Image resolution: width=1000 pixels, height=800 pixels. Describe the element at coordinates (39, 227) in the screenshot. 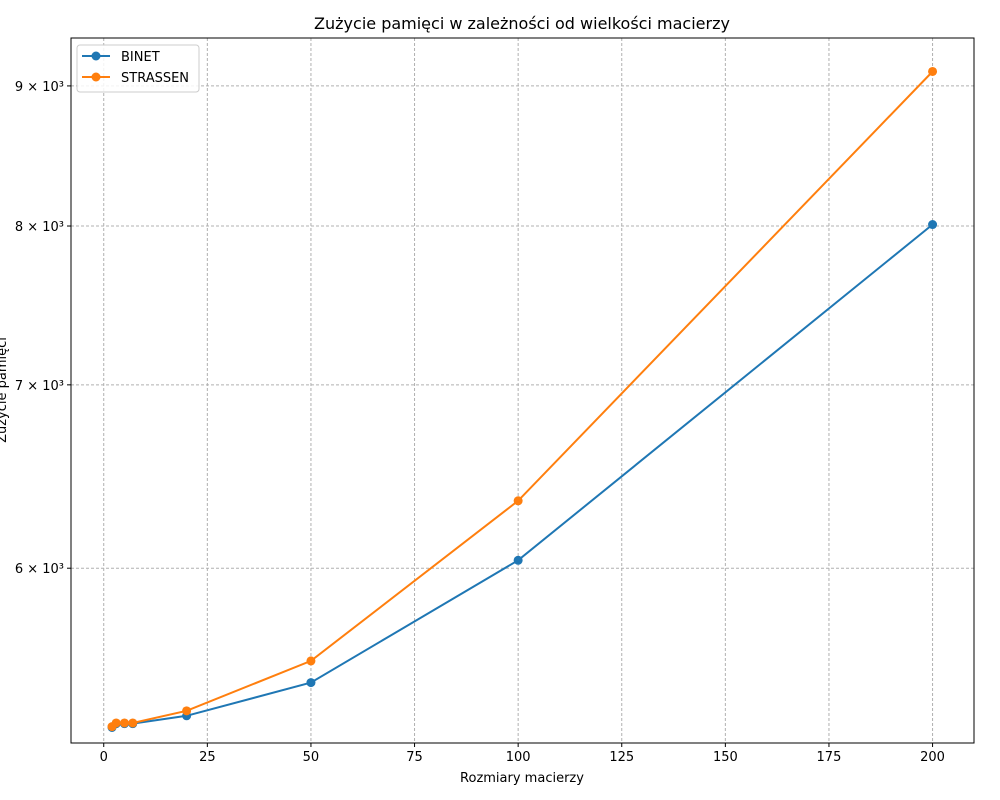

I see `y-tick-label: 8 × 10³` at that location.